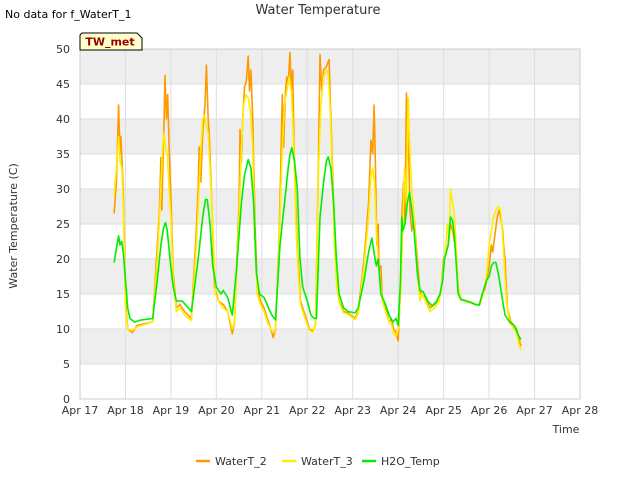 The height and width of the screenshot is (484, 640). Describe the element at coordinates (327, 461) in the screenshot. I see `legend-label: WaterT_3` at that location.